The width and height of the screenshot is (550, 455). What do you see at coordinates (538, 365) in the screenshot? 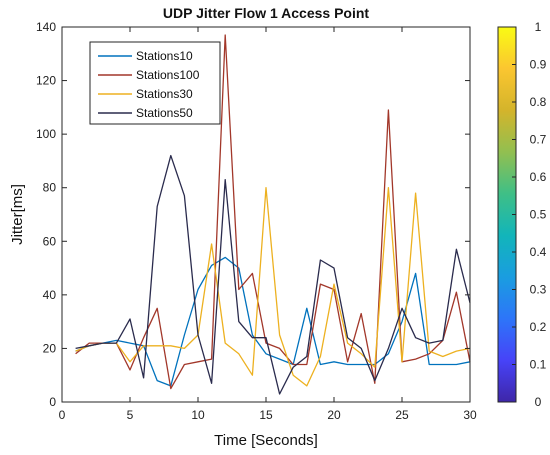
I see `colorbar-tick-label: 0.1` at bounding box center [538, 365].